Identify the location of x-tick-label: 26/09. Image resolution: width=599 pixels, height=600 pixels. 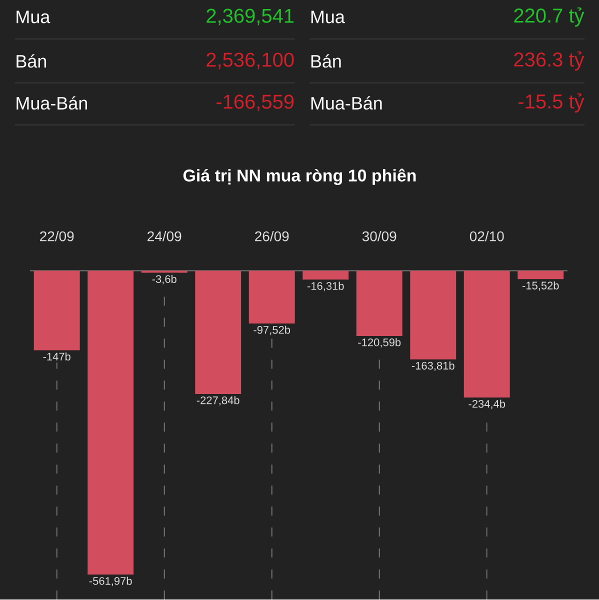
(271, 236).